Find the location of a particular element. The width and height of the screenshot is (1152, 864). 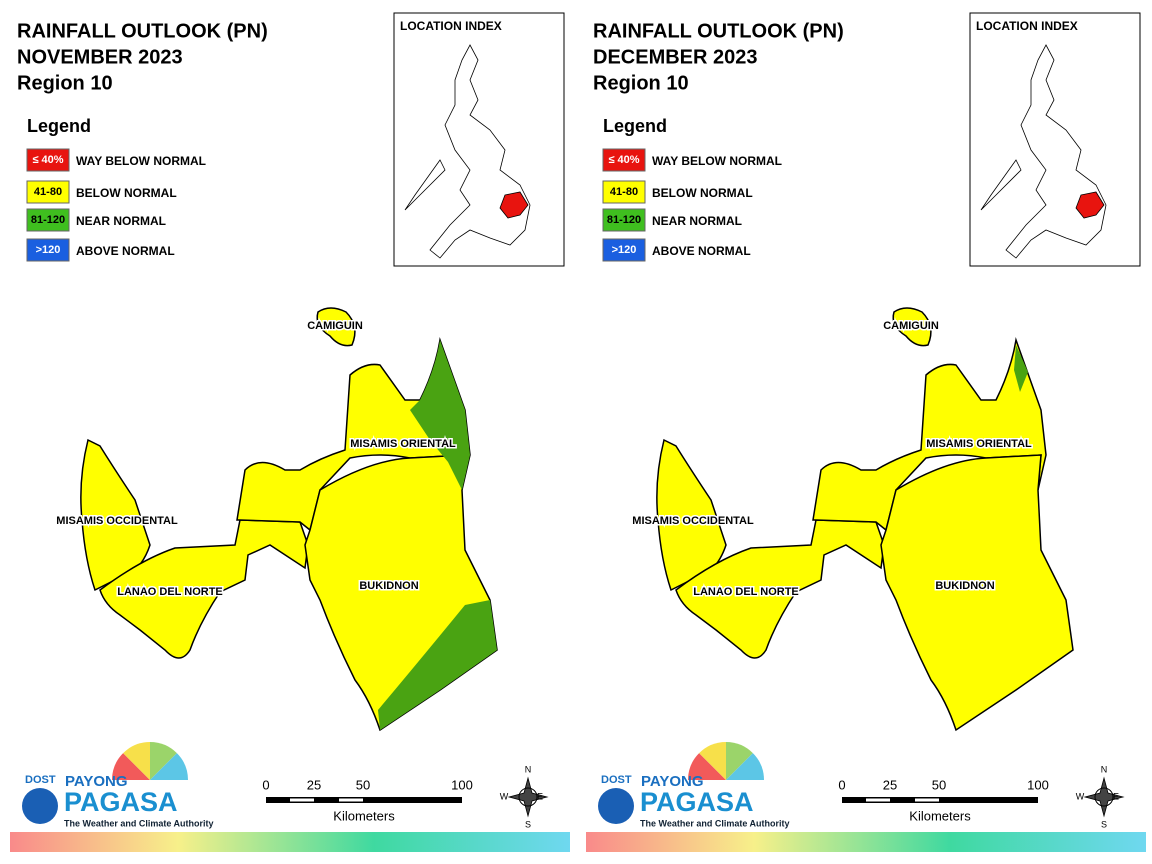

logo-tagline: The Weather and Climate Authority is located at coordinates (139, 823).